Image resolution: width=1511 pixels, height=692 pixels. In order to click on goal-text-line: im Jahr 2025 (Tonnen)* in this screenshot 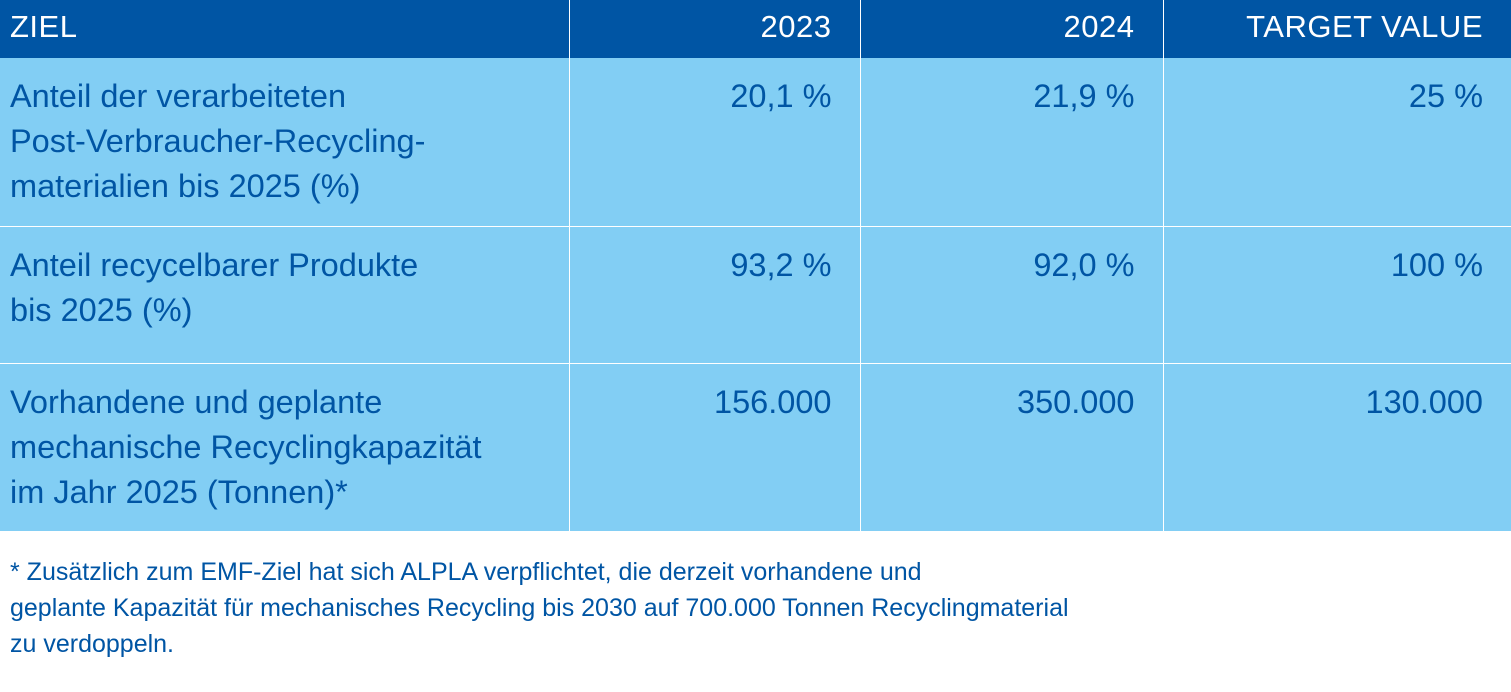, I will do `click(179, 491)`.